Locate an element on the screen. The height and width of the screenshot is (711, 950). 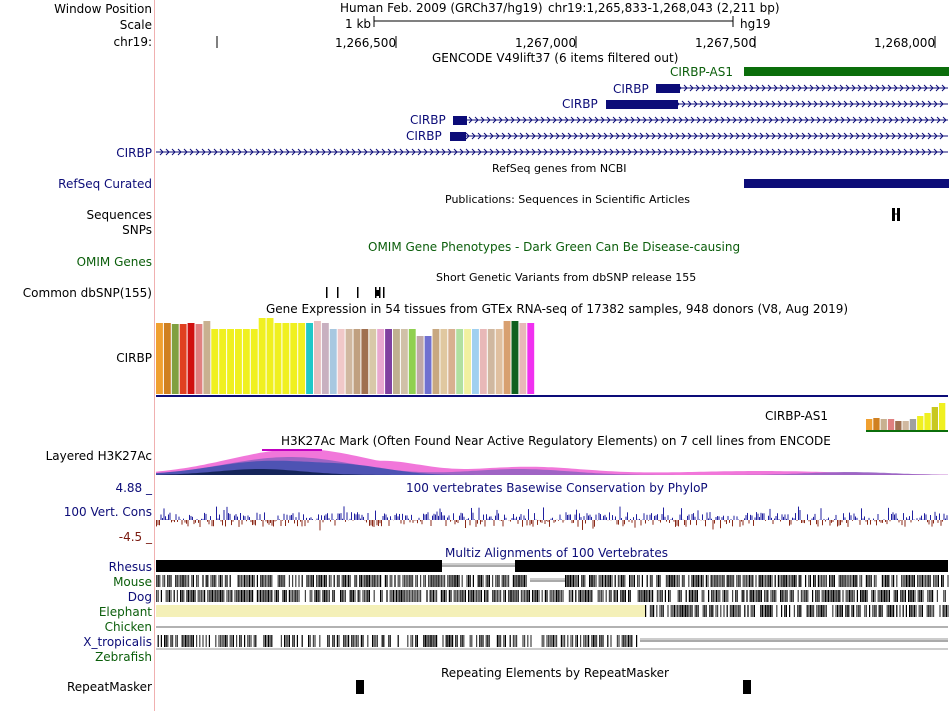
species-label-x-tropicalis: X_tropicalis is located at coordinates (117, 642).